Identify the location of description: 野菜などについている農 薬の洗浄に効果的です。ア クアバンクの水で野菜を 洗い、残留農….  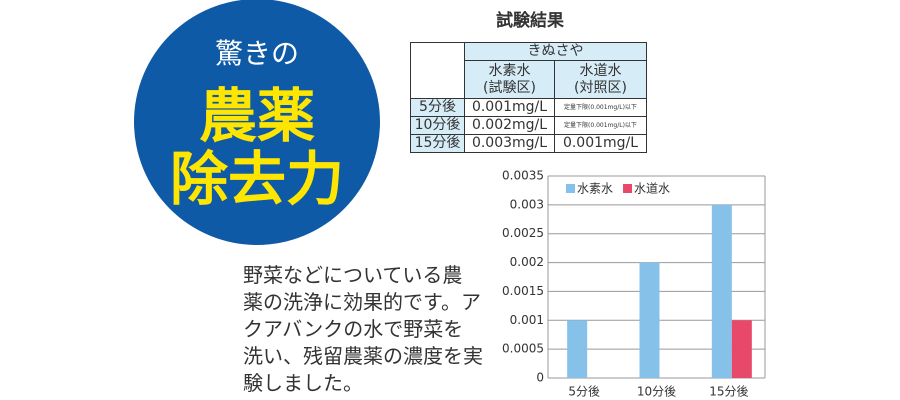
(363, 329).